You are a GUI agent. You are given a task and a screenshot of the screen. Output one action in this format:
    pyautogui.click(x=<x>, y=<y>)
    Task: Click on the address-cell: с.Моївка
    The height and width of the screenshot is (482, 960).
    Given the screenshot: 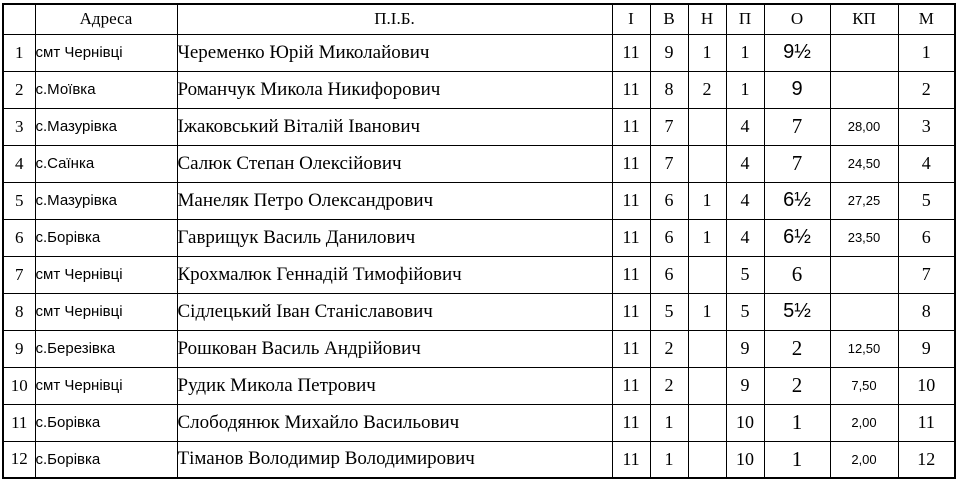 What is the action you would take?
    pyautogui.click(x=106, y=89)
    